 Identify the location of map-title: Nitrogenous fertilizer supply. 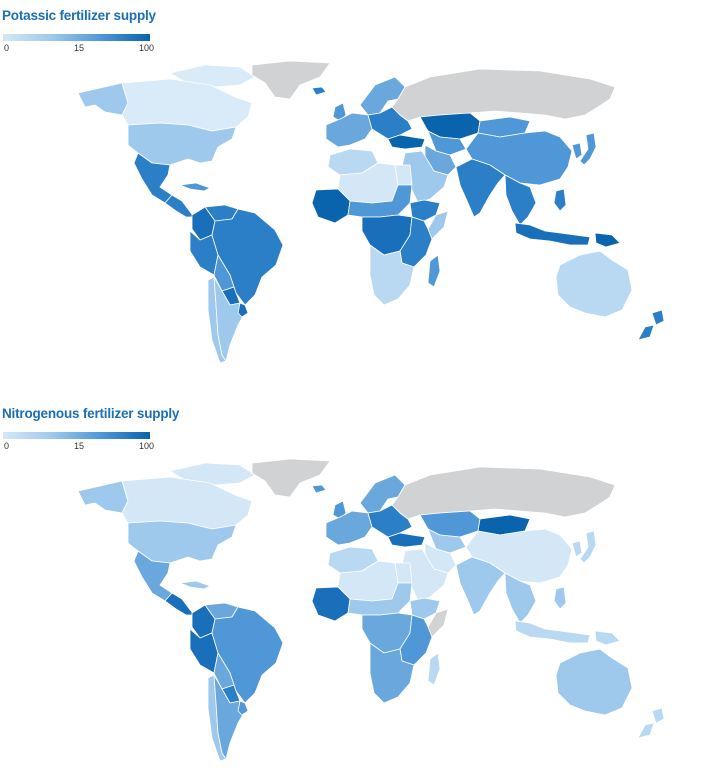
(91, 413).